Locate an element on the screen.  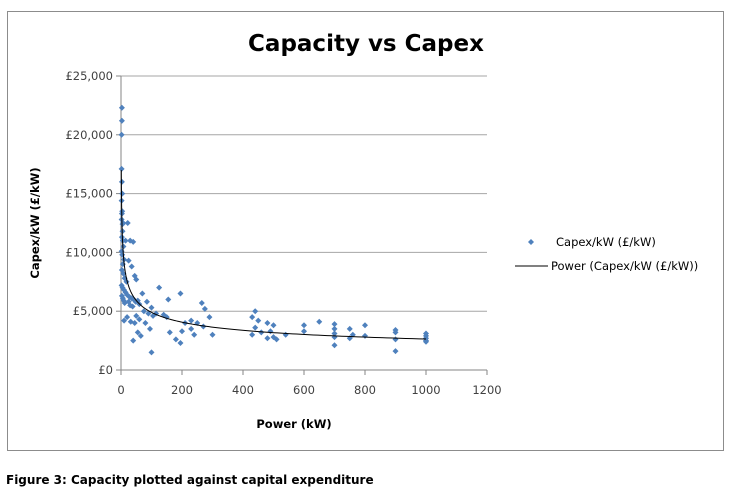
legend: Capex/kW (£/kW) Power (Capex/kW (£/kW)) is located at coordinates (606, 254).